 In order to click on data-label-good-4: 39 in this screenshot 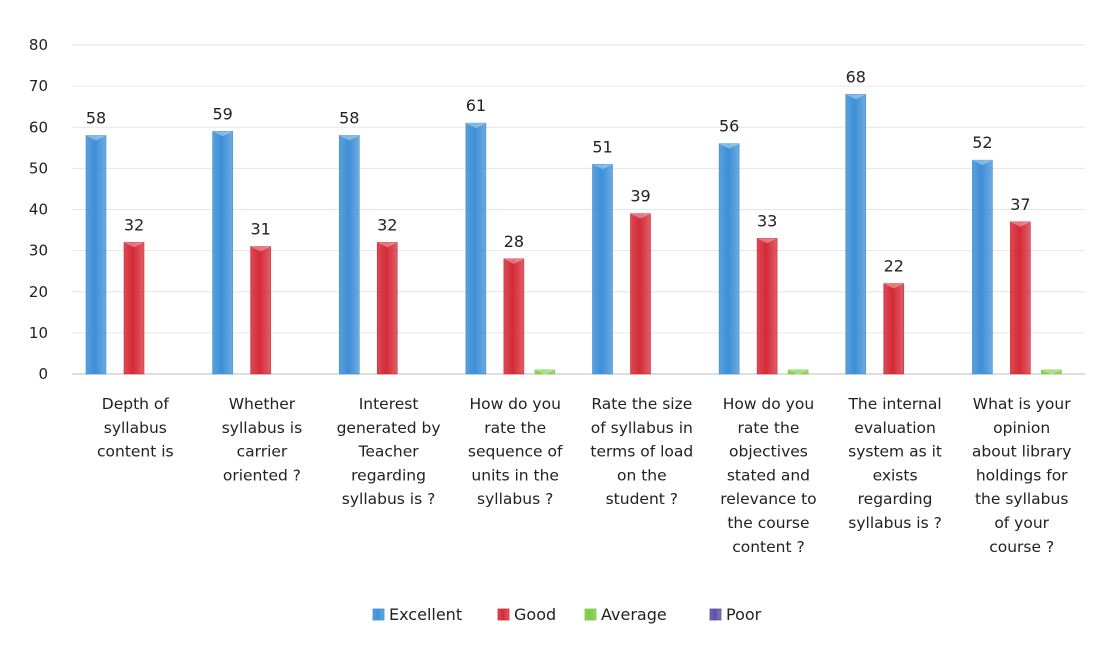, I will do `click(640, 196)`.